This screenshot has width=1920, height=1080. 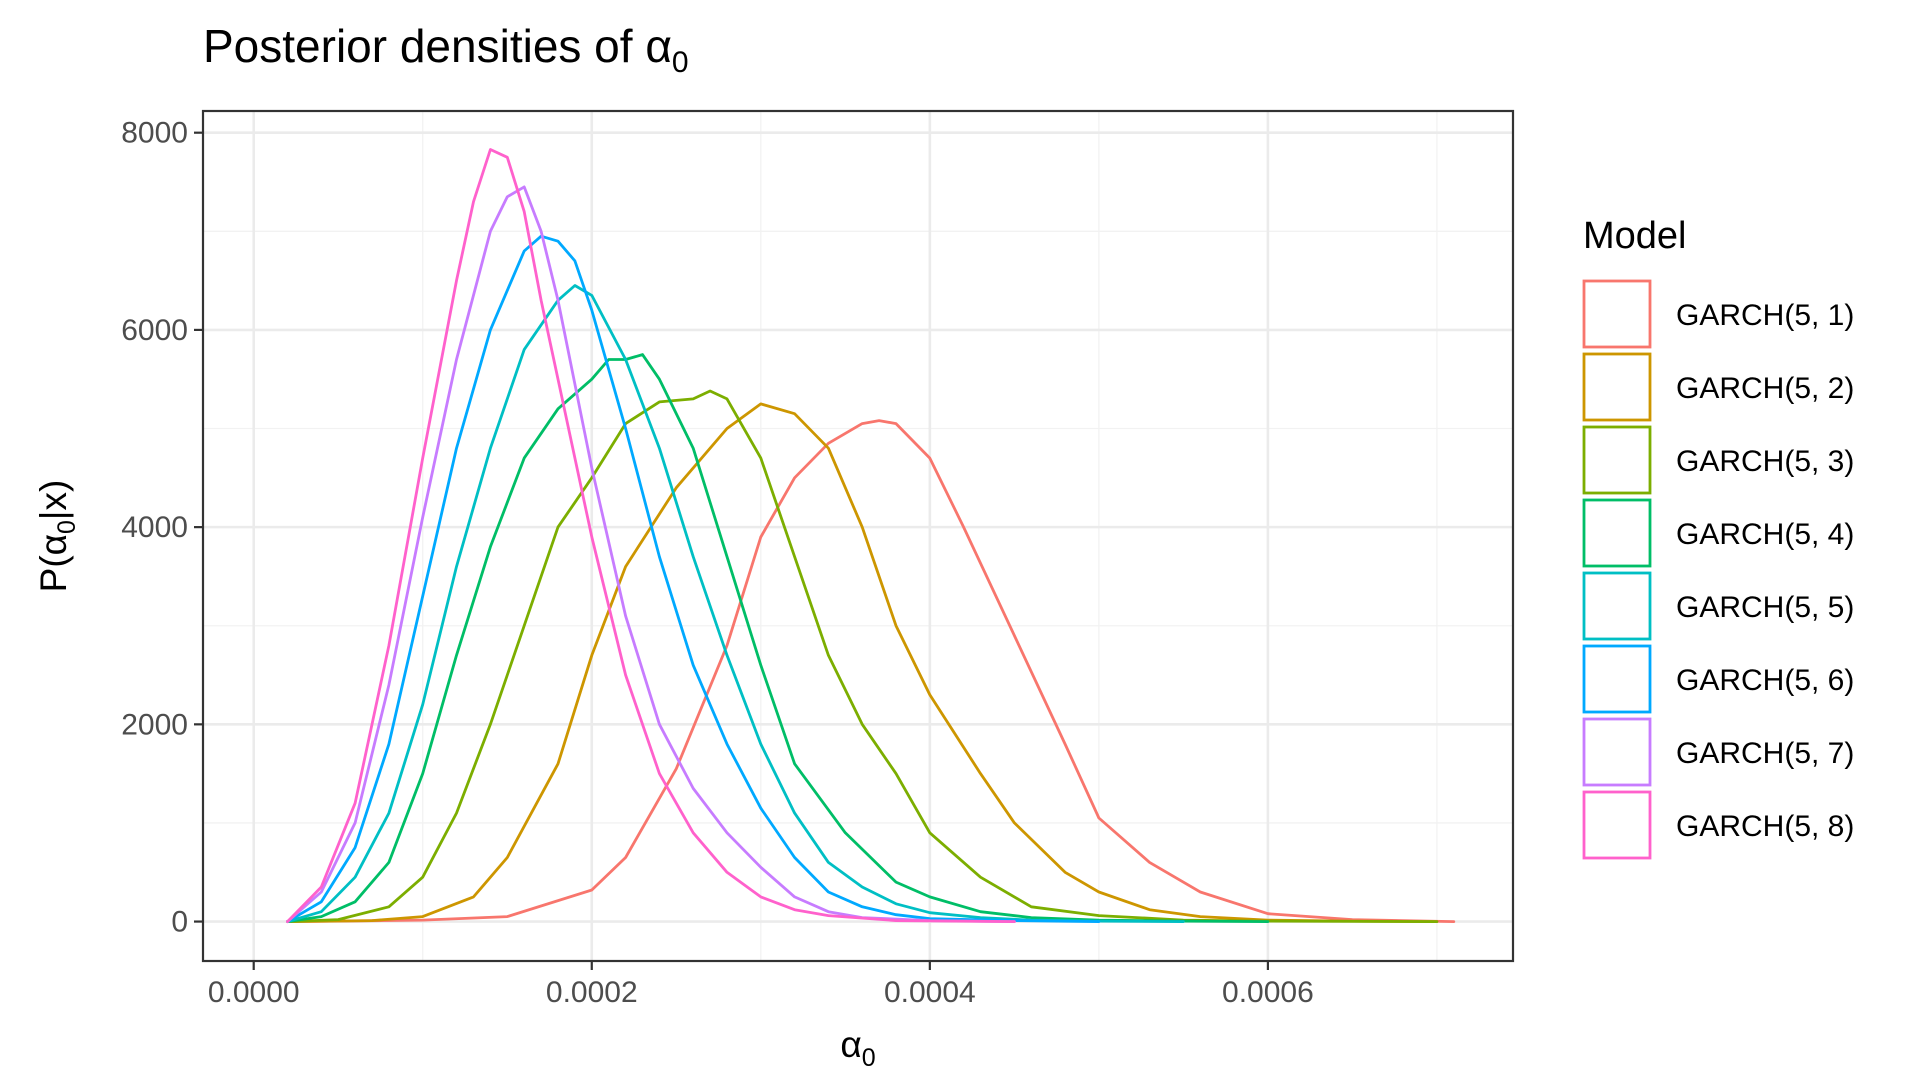 I want to click on legend-label: GARCH(5, 3), so click(x=1765, y=461).